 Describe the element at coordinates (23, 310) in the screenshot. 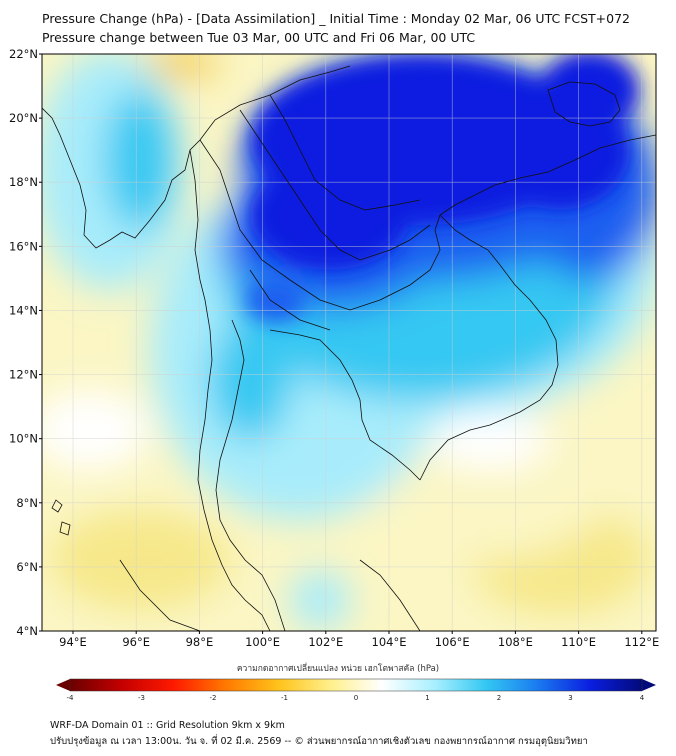

I see `latitude-label: 14°N` at that location.